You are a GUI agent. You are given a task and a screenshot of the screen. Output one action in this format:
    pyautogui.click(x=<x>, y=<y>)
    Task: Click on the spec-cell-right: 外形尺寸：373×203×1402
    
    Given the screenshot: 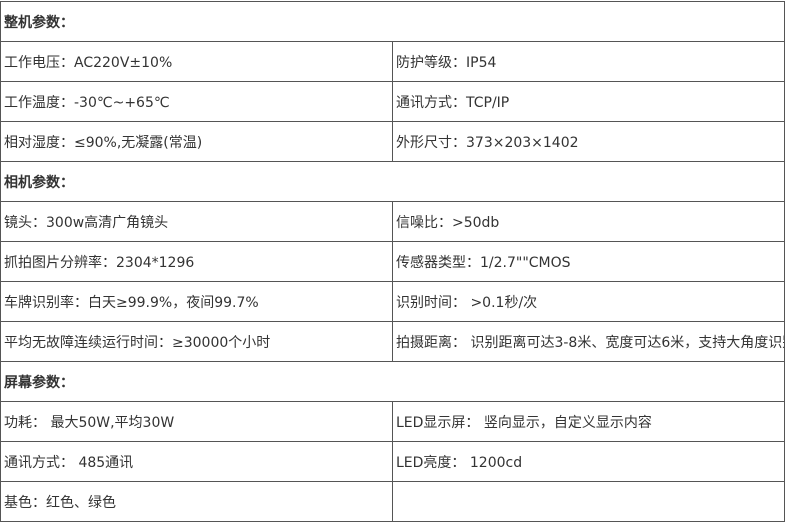 What is the action you would take?
    pyautogui.click(x=588, y=141)
    